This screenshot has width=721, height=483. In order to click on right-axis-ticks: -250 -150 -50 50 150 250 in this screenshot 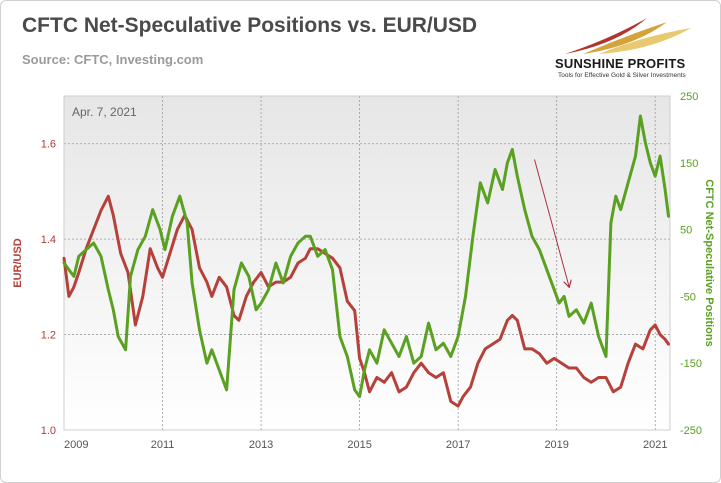, I will do `click(691, 264)`.